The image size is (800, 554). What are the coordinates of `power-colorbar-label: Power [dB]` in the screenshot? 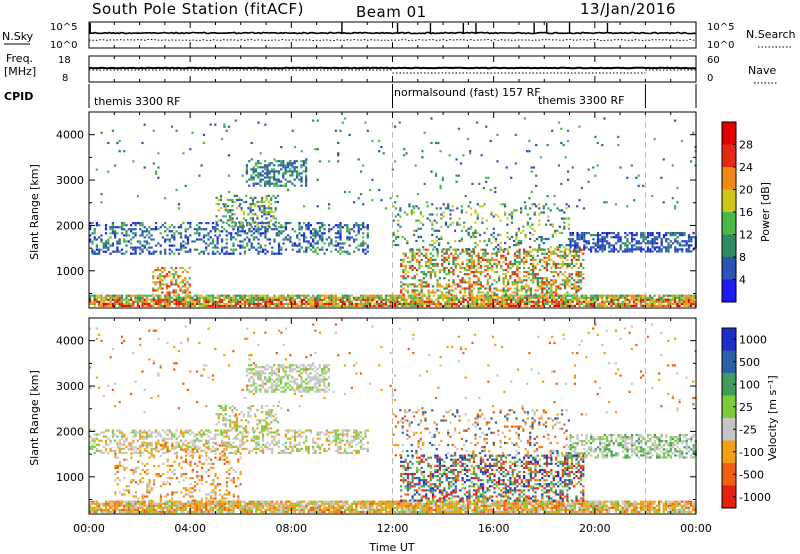 It's located at (765, 212).